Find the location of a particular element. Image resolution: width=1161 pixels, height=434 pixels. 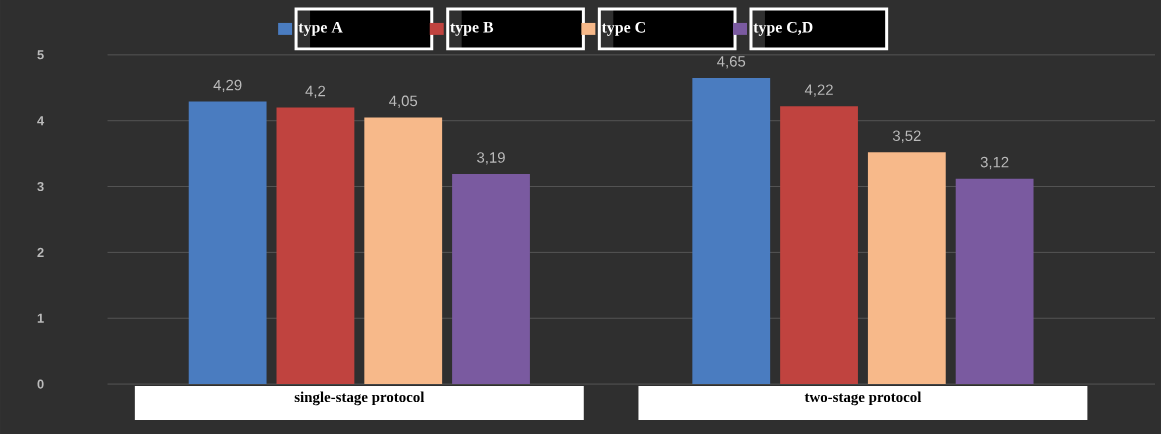

data-label: 4,2 is located at coordinates (315, 92).